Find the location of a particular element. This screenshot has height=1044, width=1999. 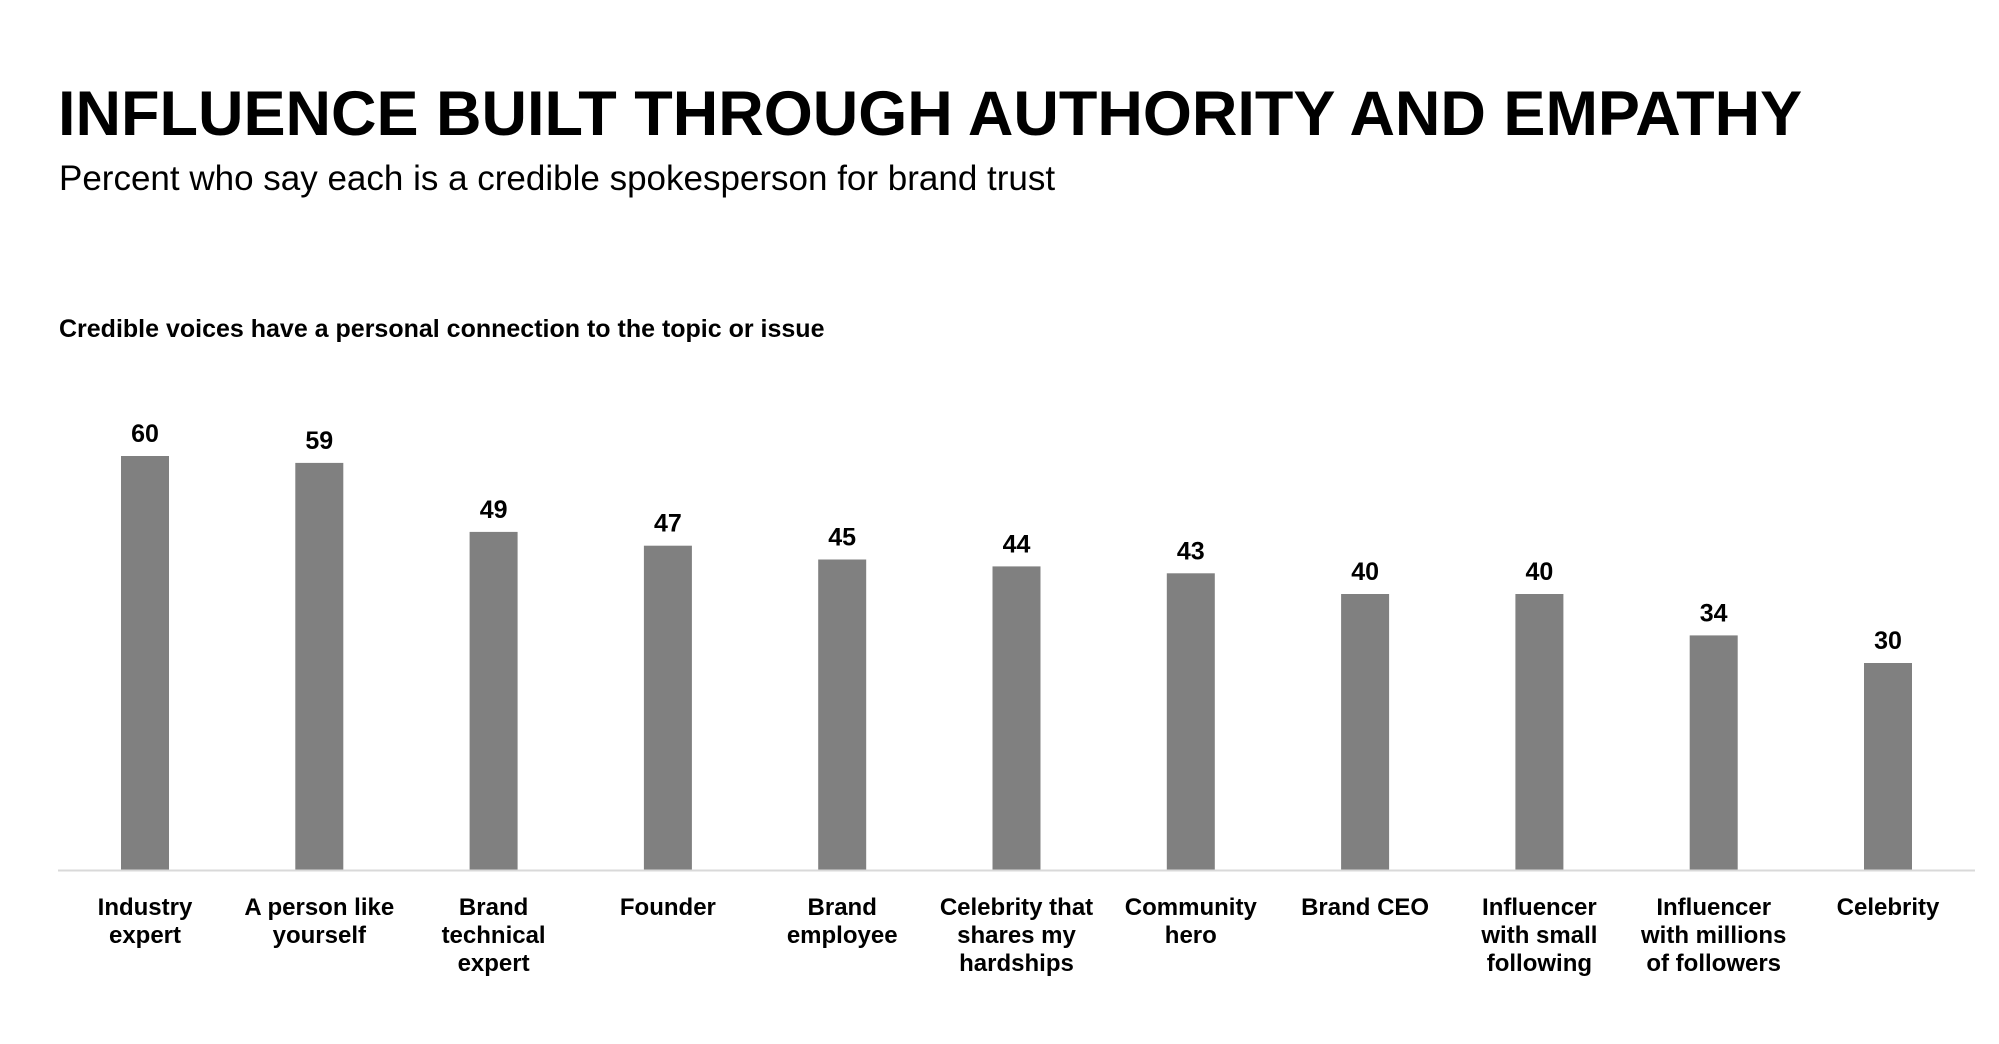

data-label: 59 is located at coordinates (319, 441).